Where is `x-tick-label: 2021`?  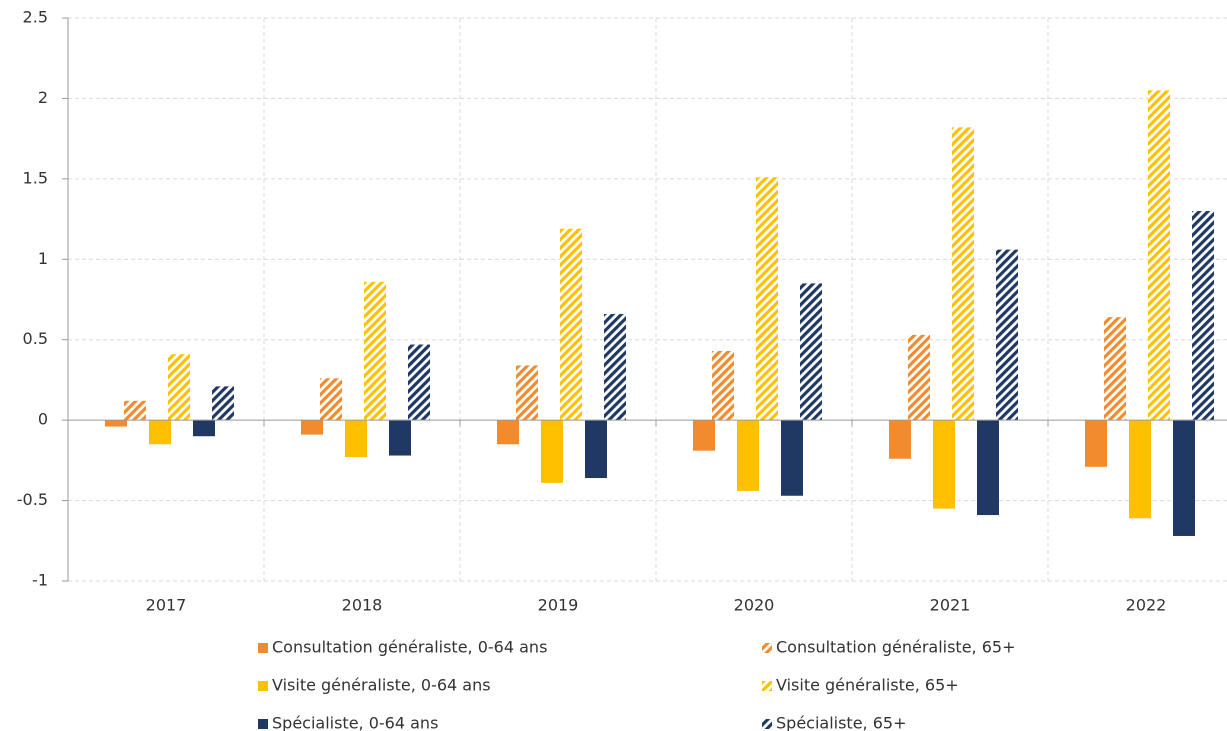 x-tick-label: 2021 is located at coordinates (950, 605).